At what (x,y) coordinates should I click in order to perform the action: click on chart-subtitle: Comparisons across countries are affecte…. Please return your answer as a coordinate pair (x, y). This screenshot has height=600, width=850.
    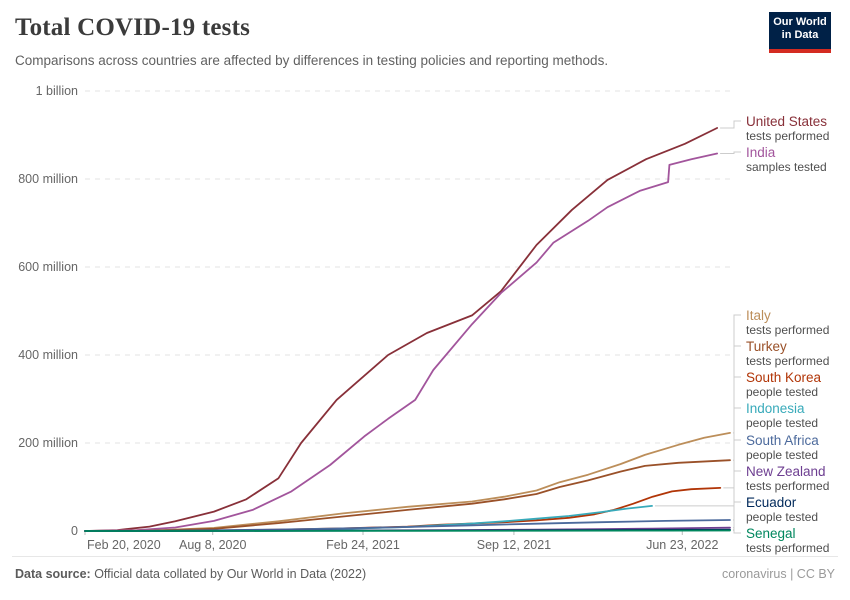
    Looking at the image, I should click on (312, 60).